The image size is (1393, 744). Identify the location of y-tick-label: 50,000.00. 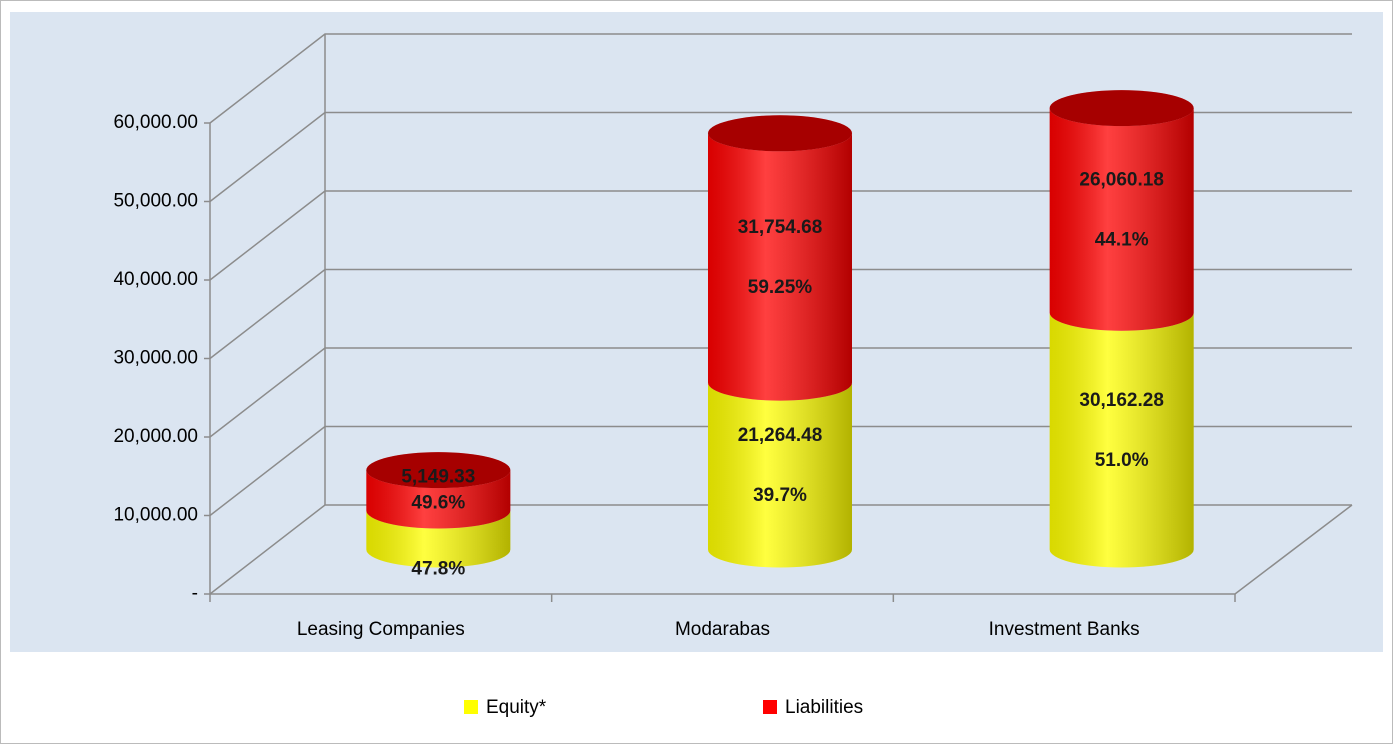
(155, 201).